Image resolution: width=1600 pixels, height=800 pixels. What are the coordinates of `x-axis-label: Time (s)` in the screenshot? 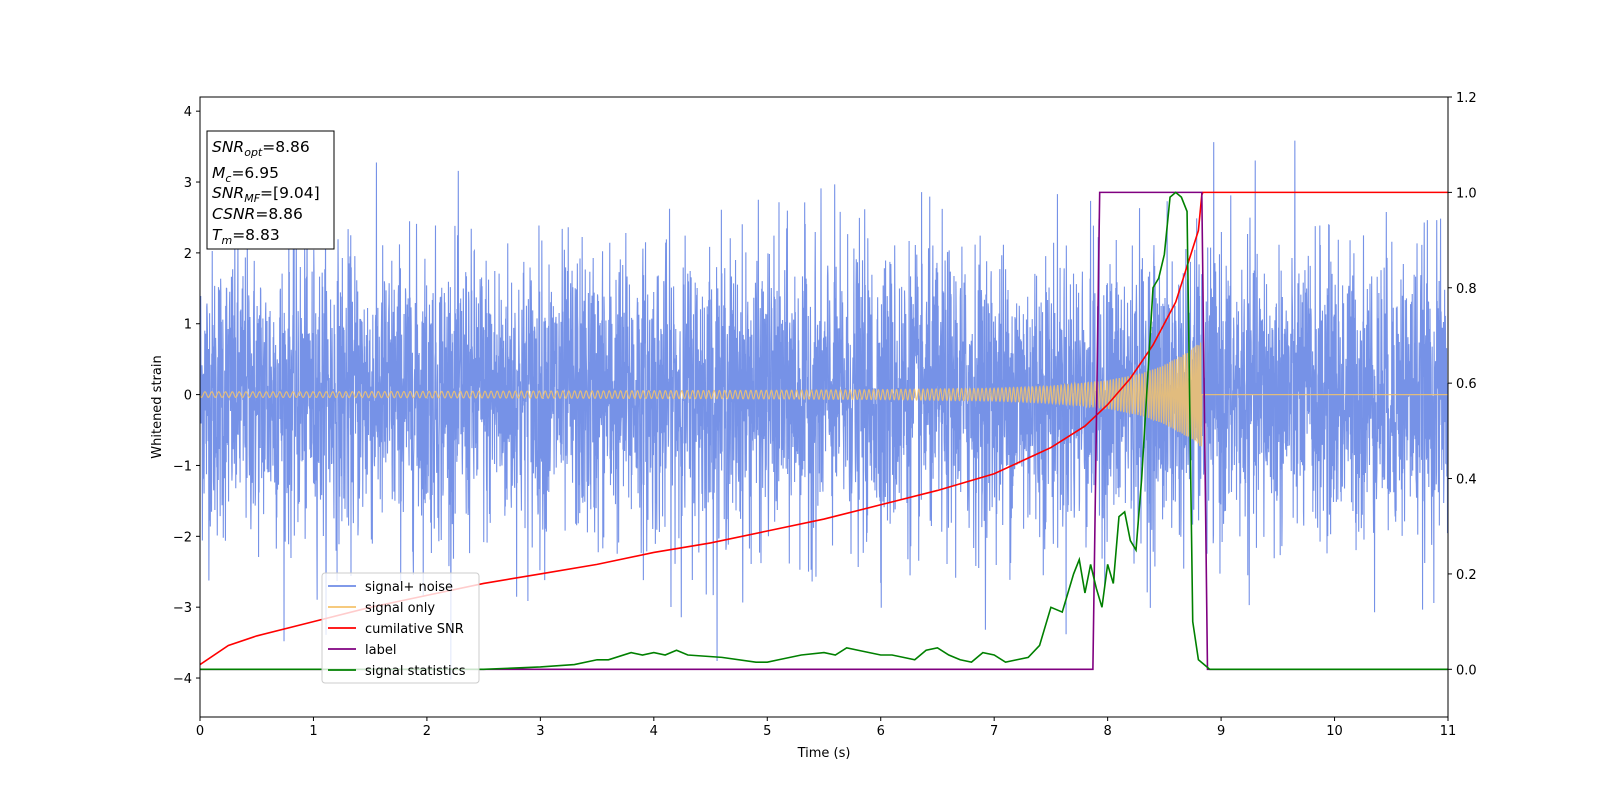 It's located at (824, 753).